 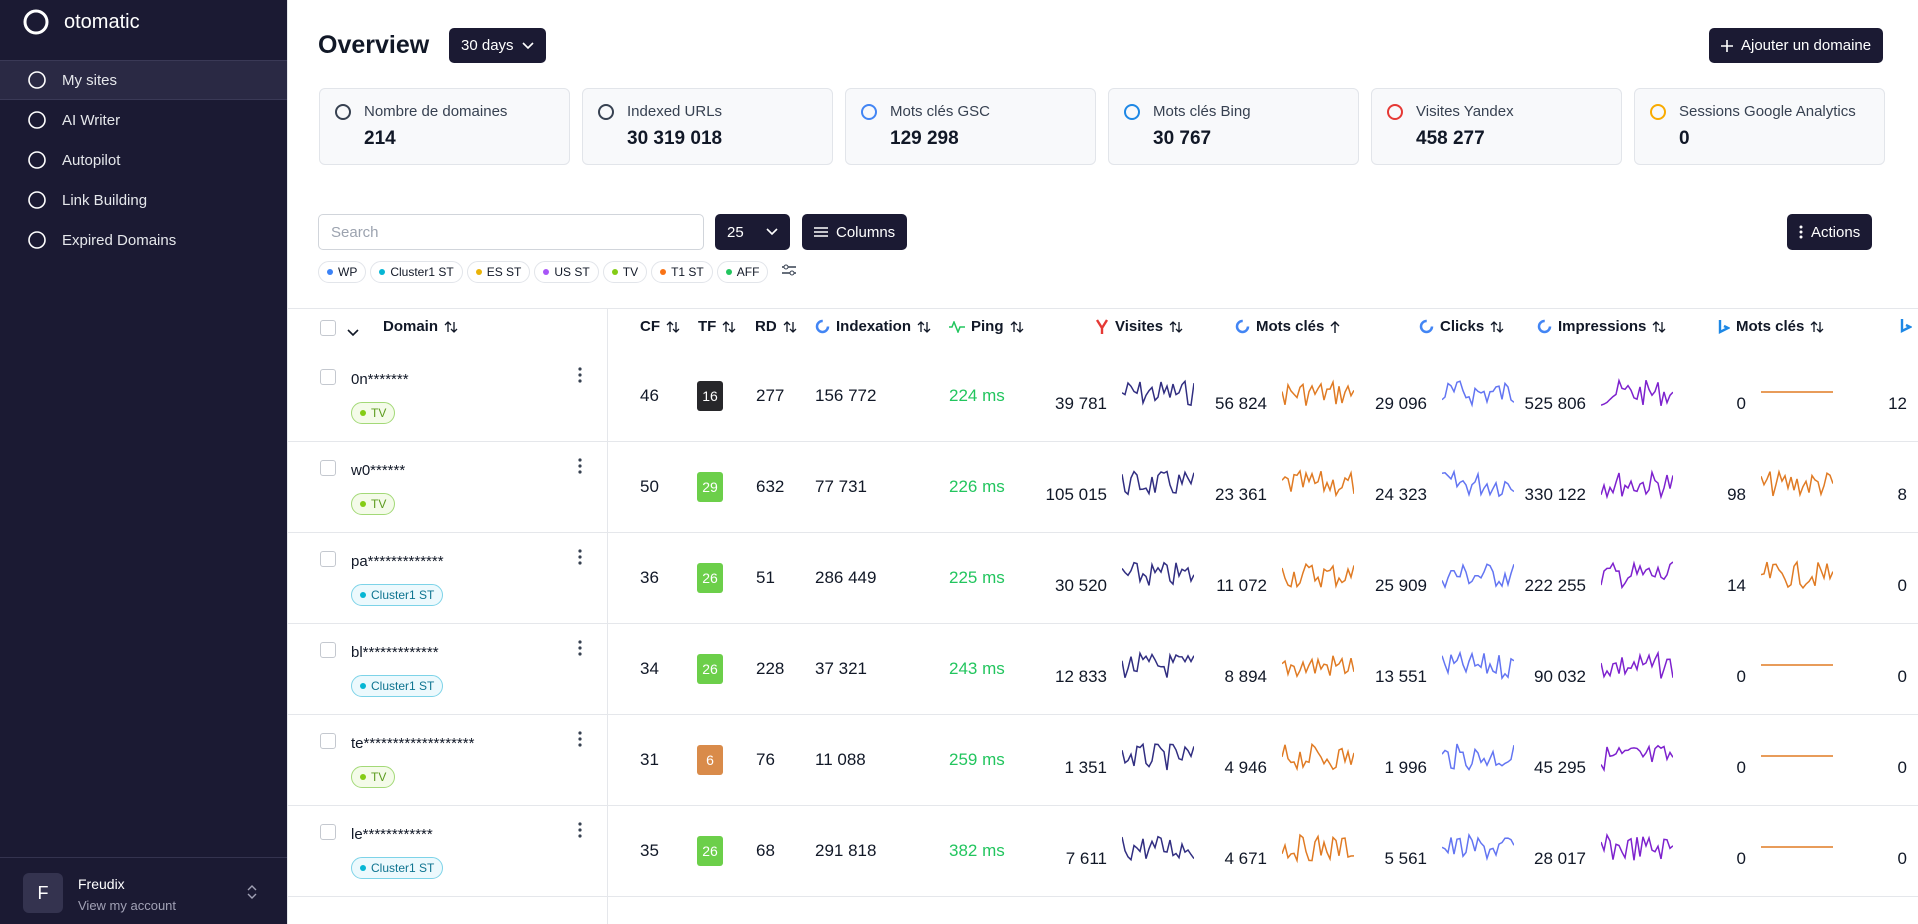 I want to click on domain-name: 0n*******, so click(x=380, y=379).